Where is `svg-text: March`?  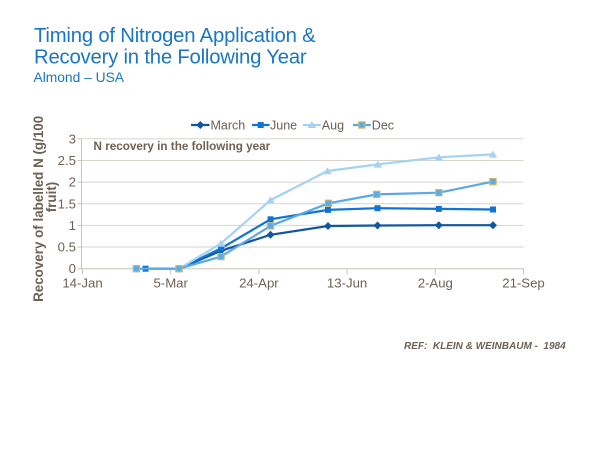
svg-text: March is located at coordinates (228, 125).